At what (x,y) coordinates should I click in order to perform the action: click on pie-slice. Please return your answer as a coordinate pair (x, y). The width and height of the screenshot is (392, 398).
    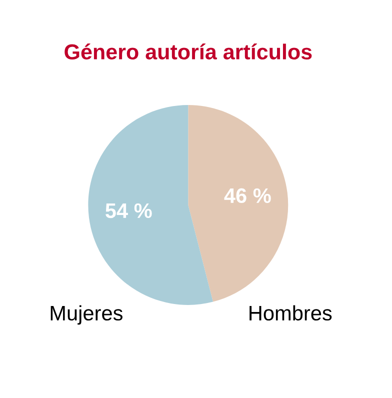
    Looking at the image, I should click on (238, 203).